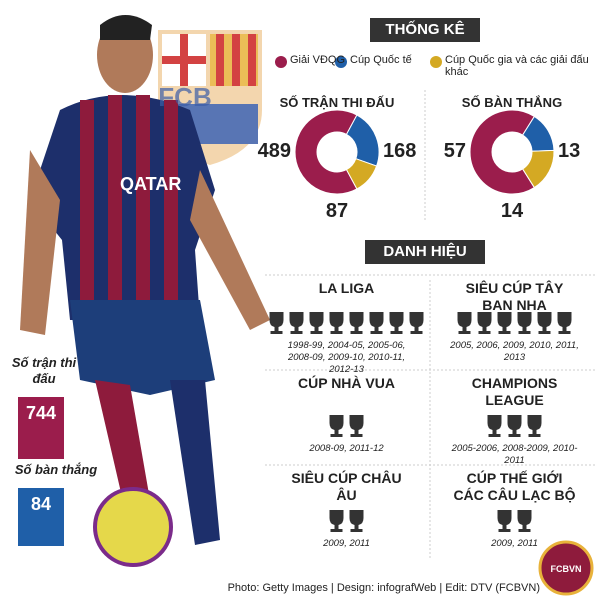  What do you see at coordinates (346, 486) in the screenshot?
I see `honour-name: SIÊU CÚP CHÂU ÂU` at bounding box center [346, 486].